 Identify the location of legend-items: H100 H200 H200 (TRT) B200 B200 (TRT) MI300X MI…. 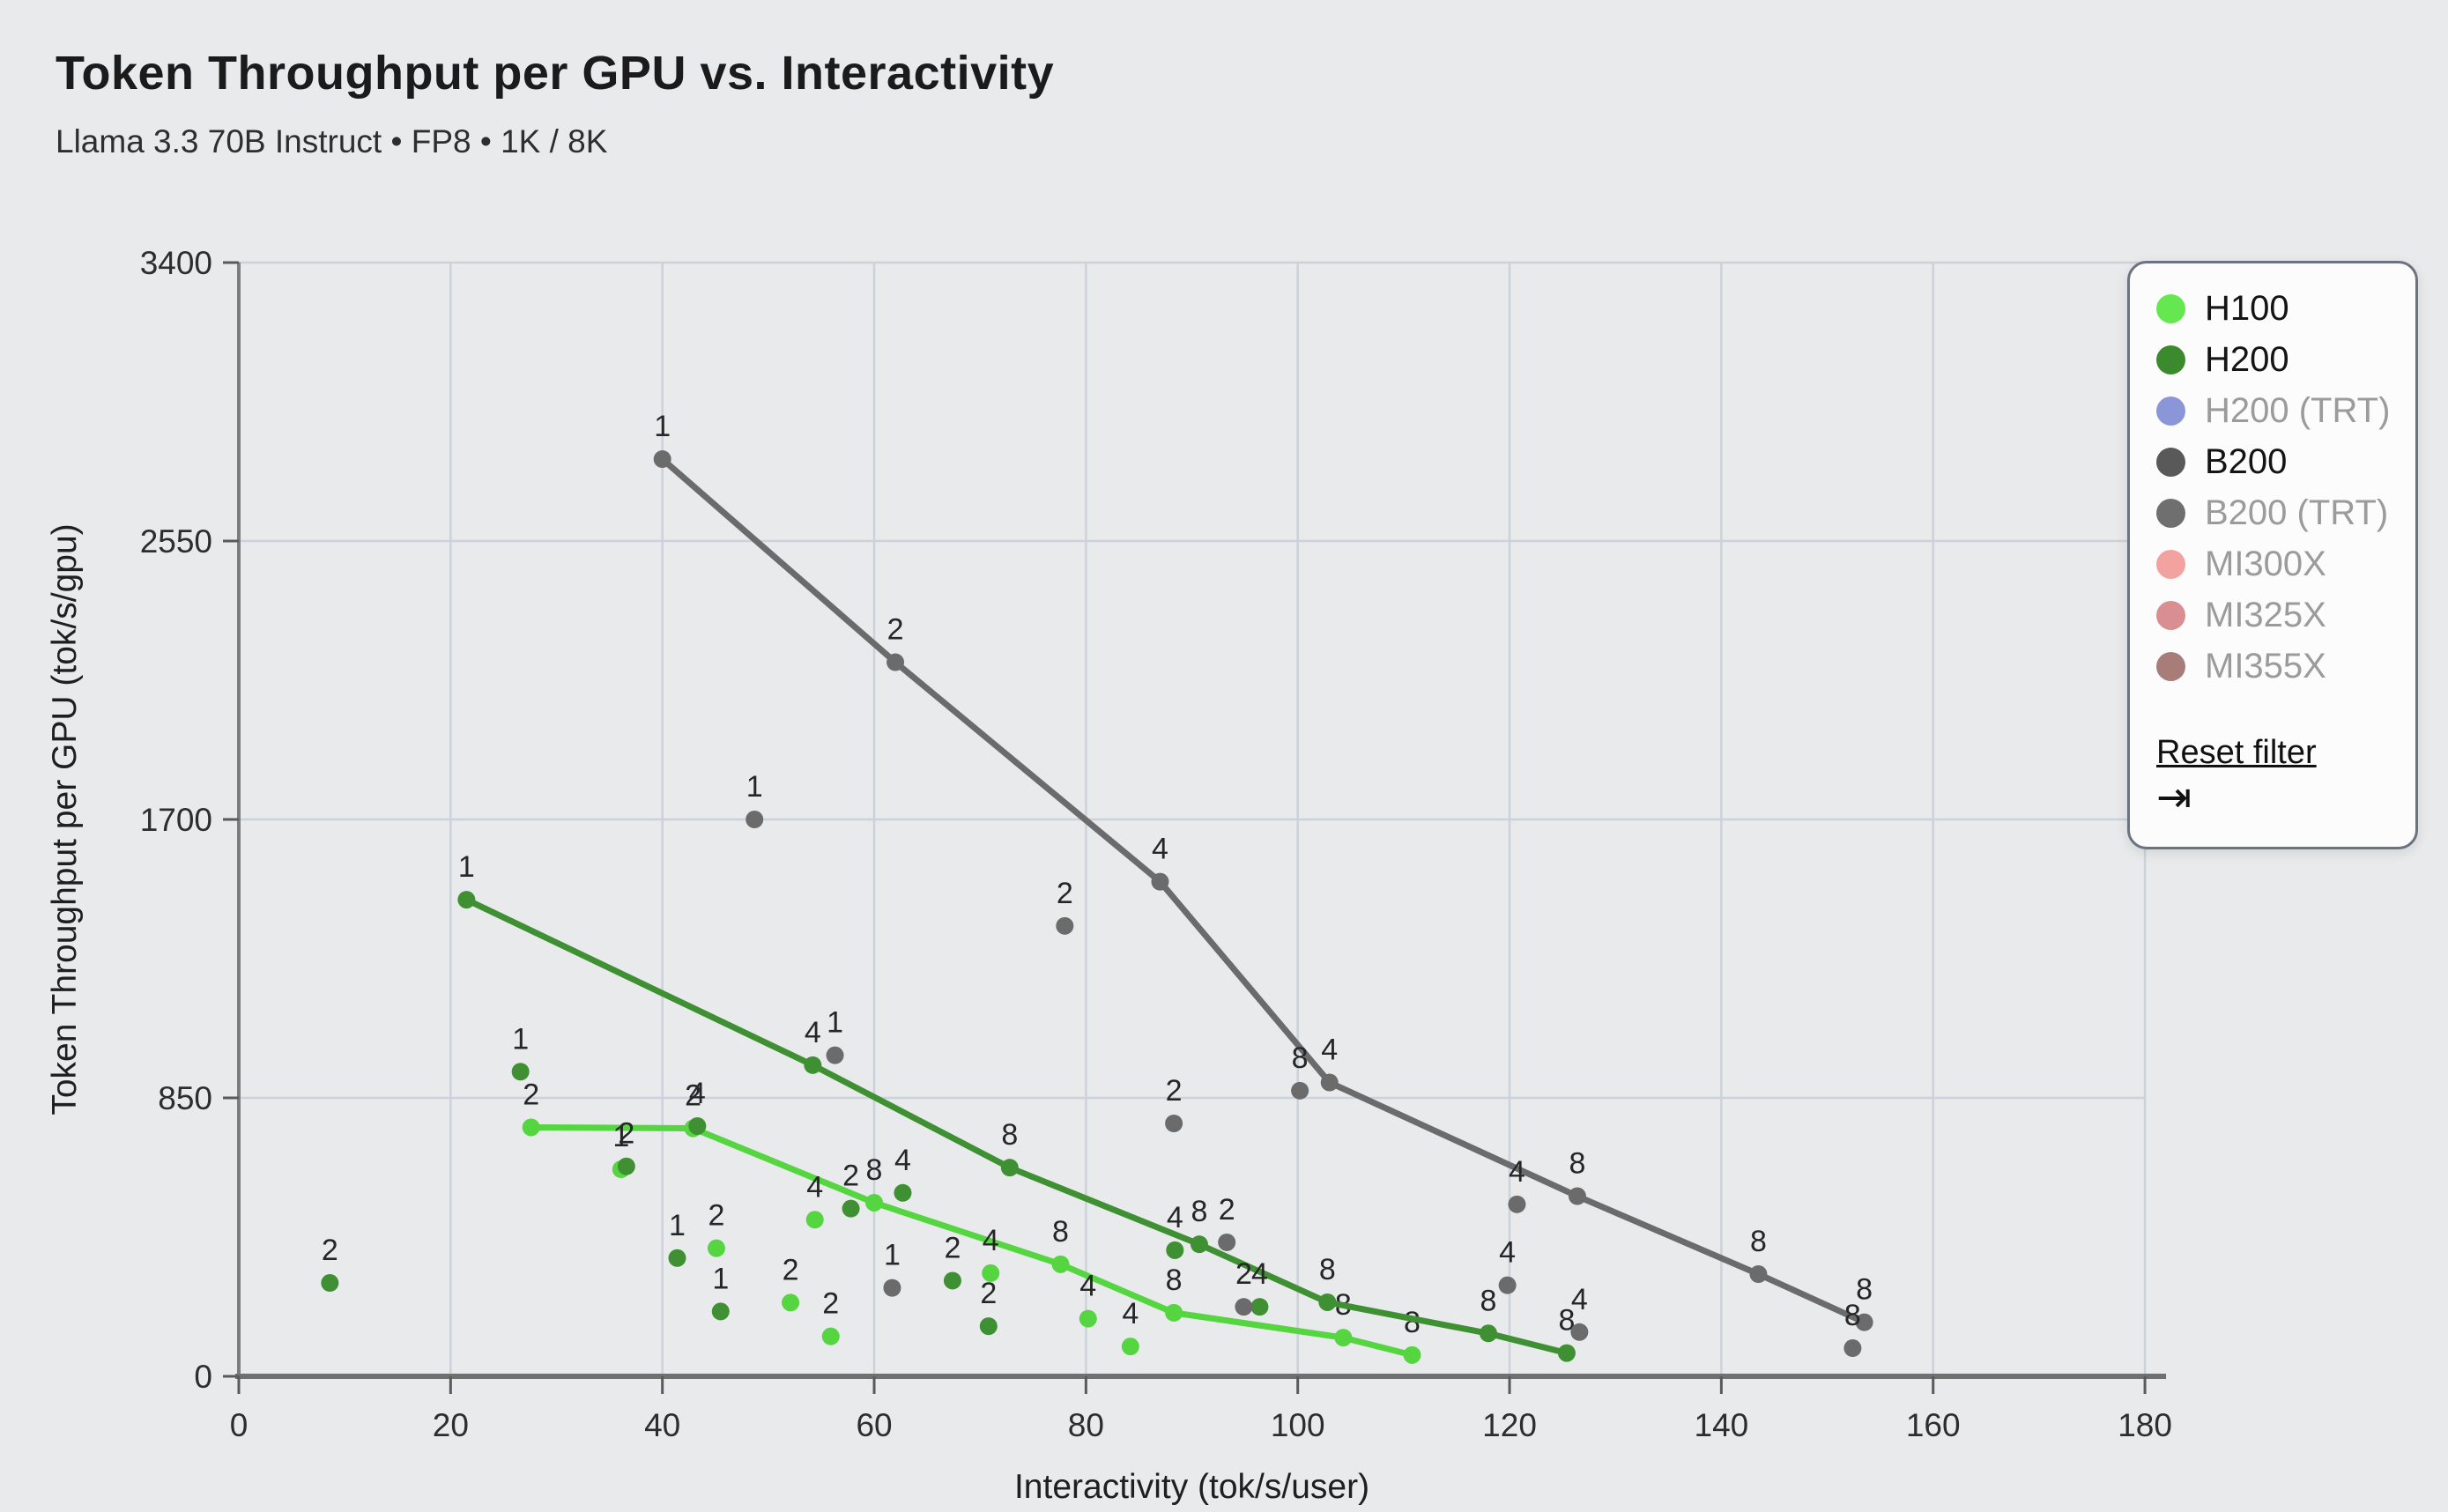
(2285, 487).